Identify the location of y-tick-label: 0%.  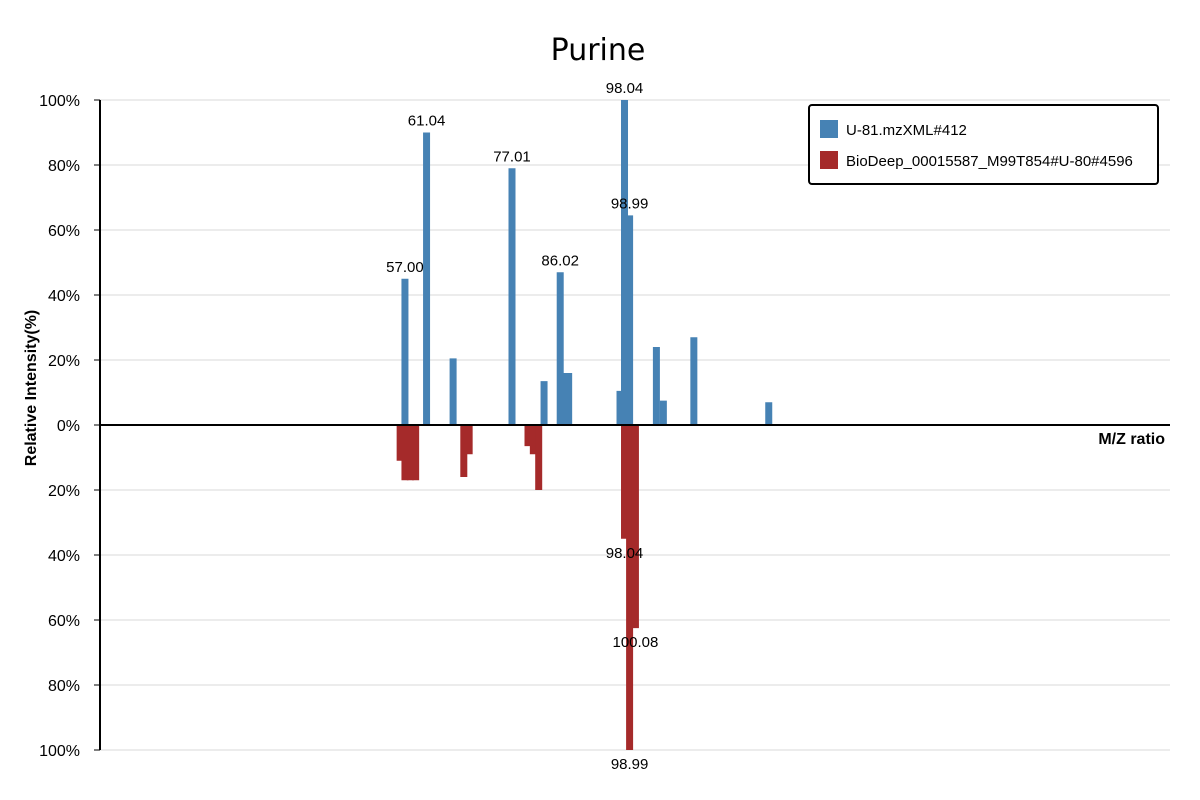
(68, 426).